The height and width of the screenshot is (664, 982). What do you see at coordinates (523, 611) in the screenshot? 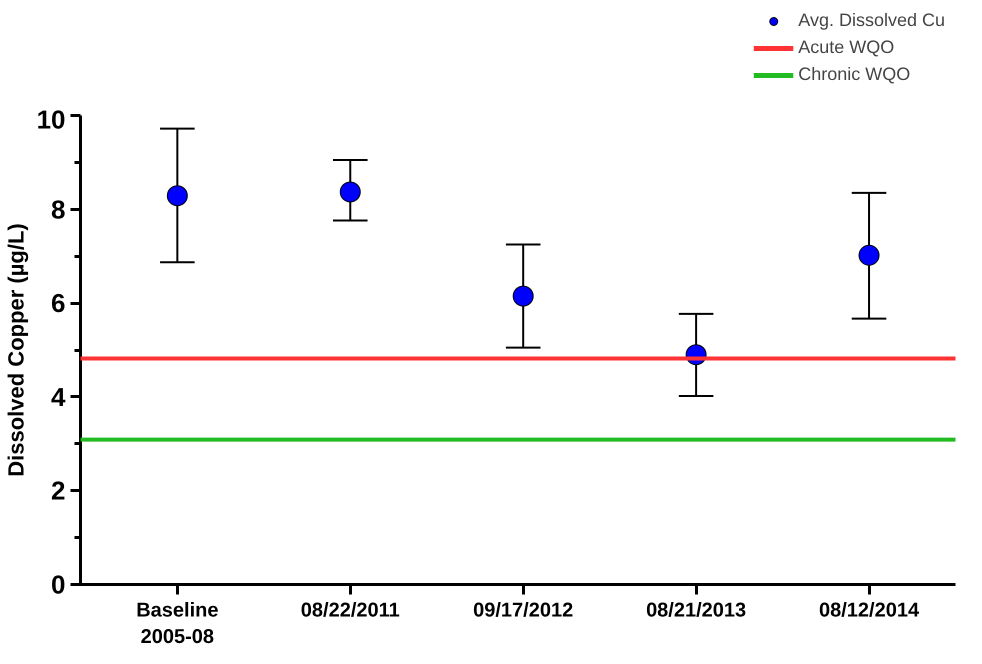
I see `x-tick-label: 09/17/2012` at bounding box center [523, 611].